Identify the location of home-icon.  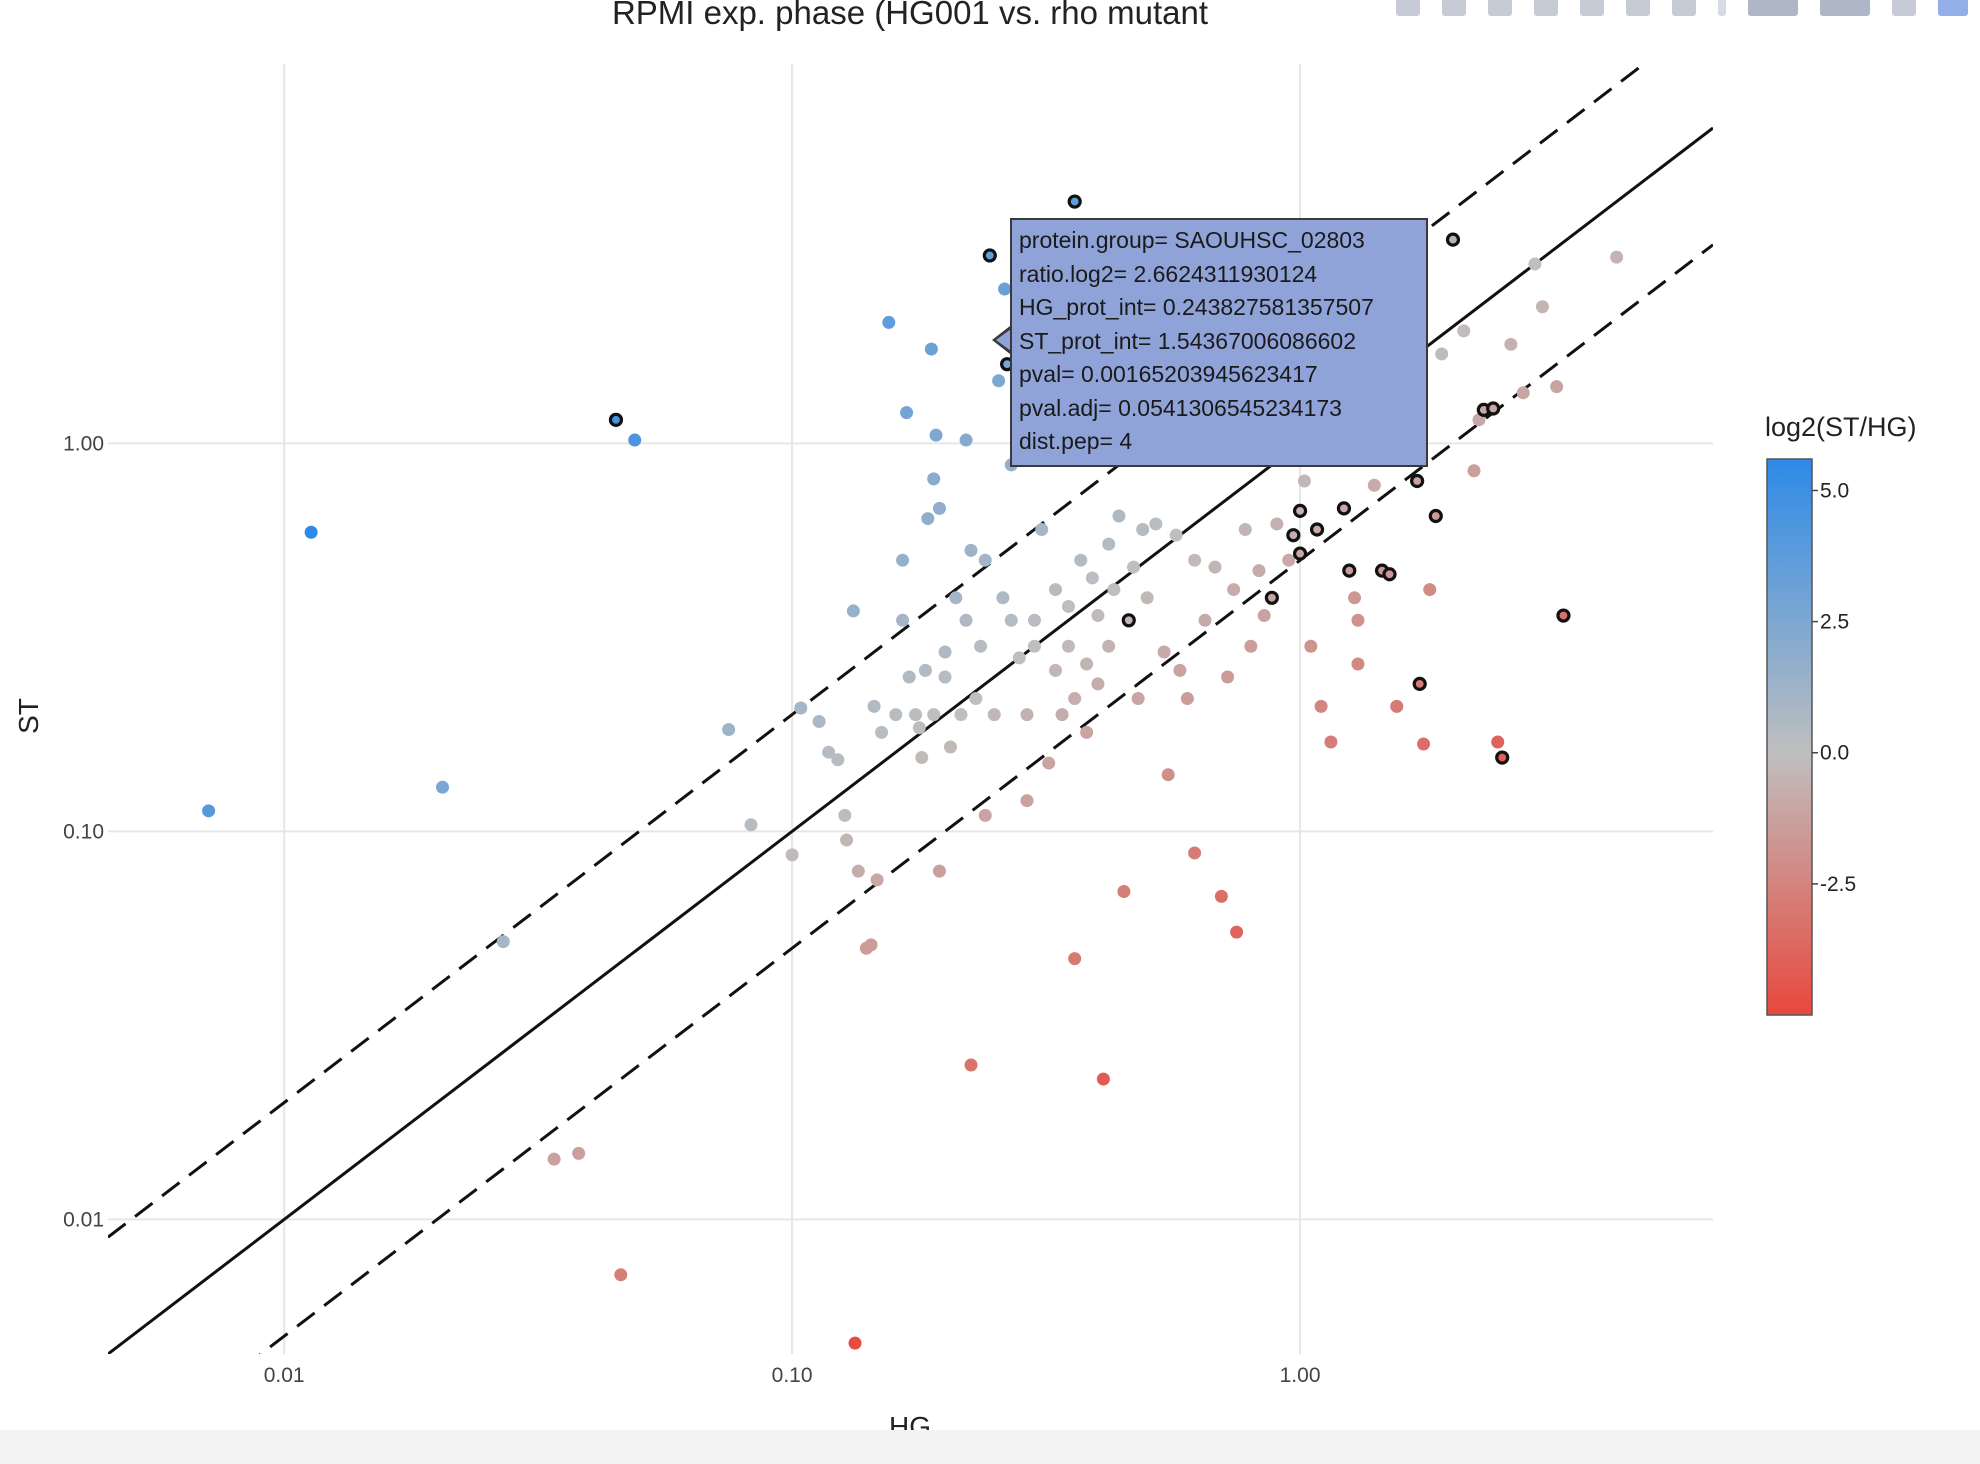
(1684, 8).